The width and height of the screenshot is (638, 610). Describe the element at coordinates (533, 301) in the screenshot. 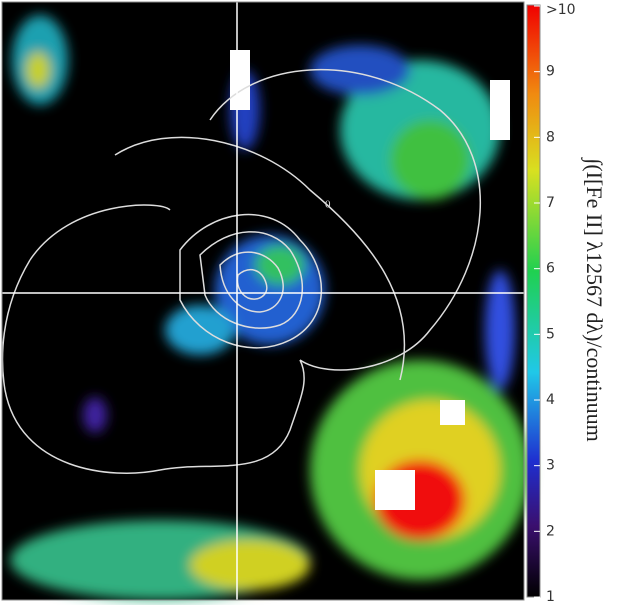

I see `colorbar` at that location.